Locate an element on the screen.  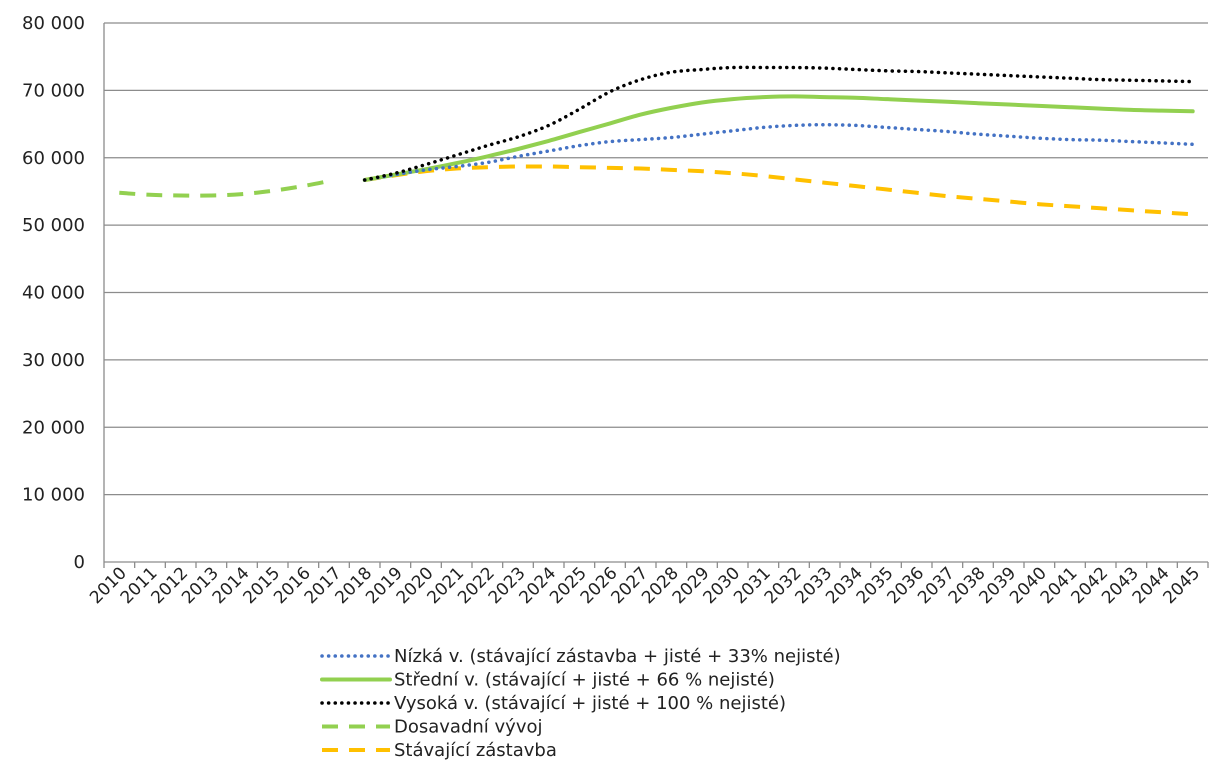
y-tick-label: 10 000 is located at coordinates (53, 495).